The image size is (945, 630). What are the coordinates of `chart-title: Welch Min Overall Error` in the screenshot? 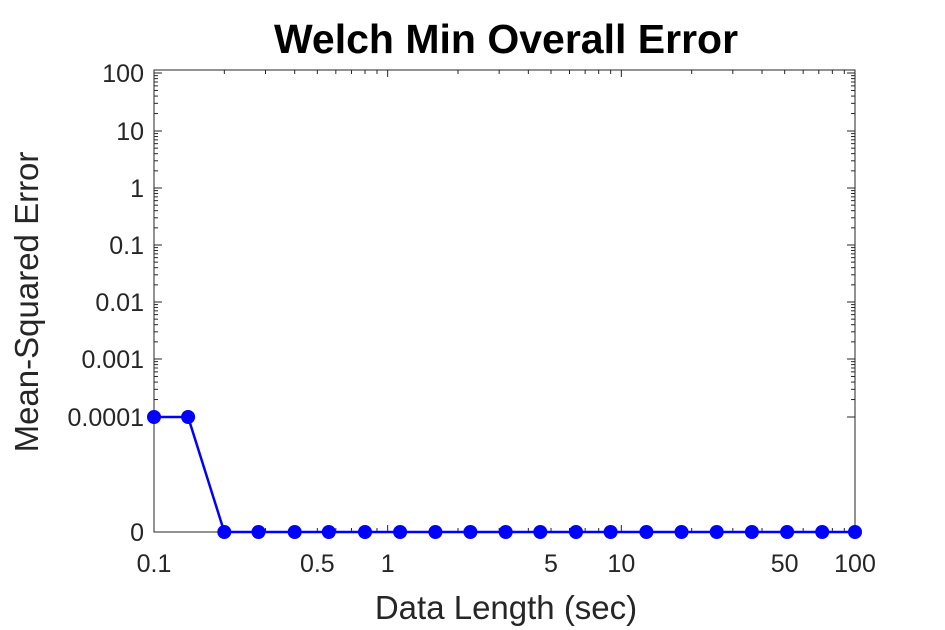 It's located at (506, 39).